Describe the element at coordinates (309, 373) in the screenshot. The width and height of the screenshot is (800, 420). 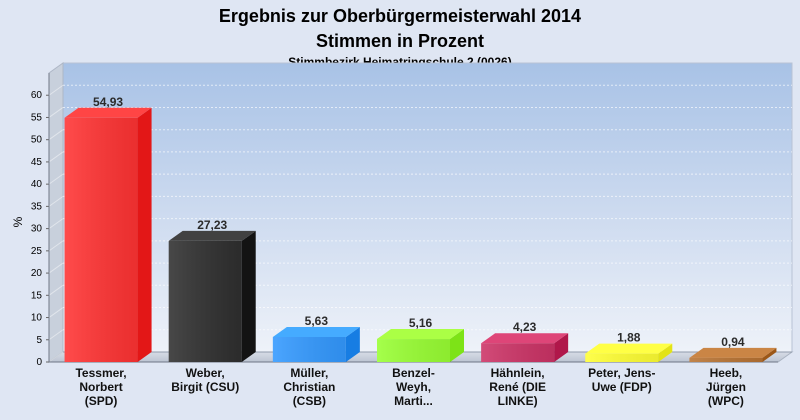
I see `x-category-label-line: Müller,` at that location.